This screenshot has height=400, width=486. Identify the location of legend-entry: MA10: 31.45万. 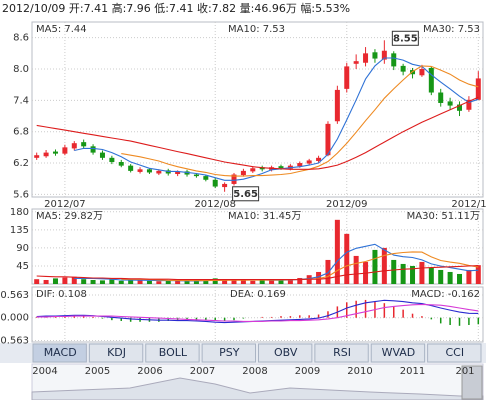
(264, 216).